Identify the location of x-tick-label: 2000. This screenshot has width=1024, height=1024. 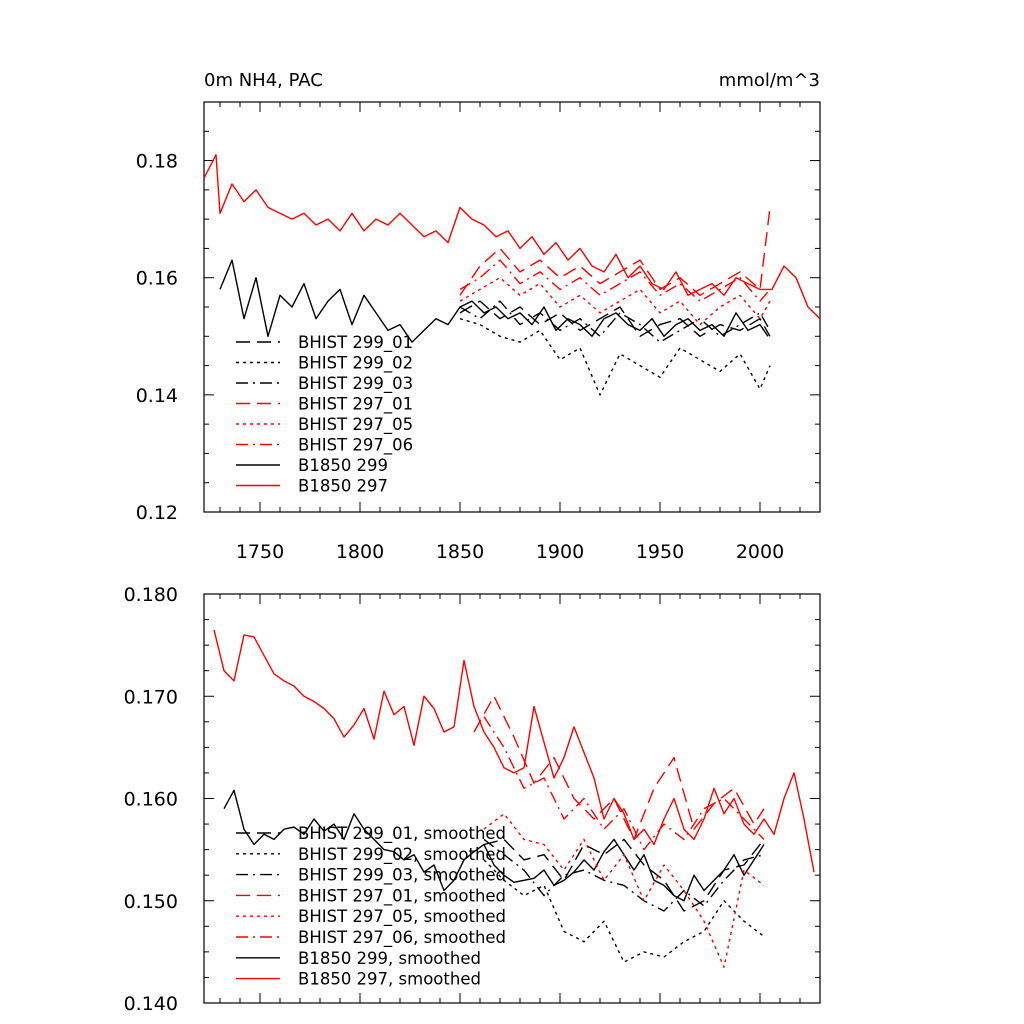
(760, 552).